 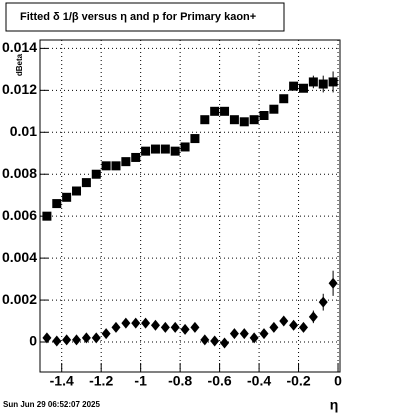 What do you see at coordinates (33, 341) in the screenshot?
I see `y-tick-label: 0` at bounding box center [33, 341].